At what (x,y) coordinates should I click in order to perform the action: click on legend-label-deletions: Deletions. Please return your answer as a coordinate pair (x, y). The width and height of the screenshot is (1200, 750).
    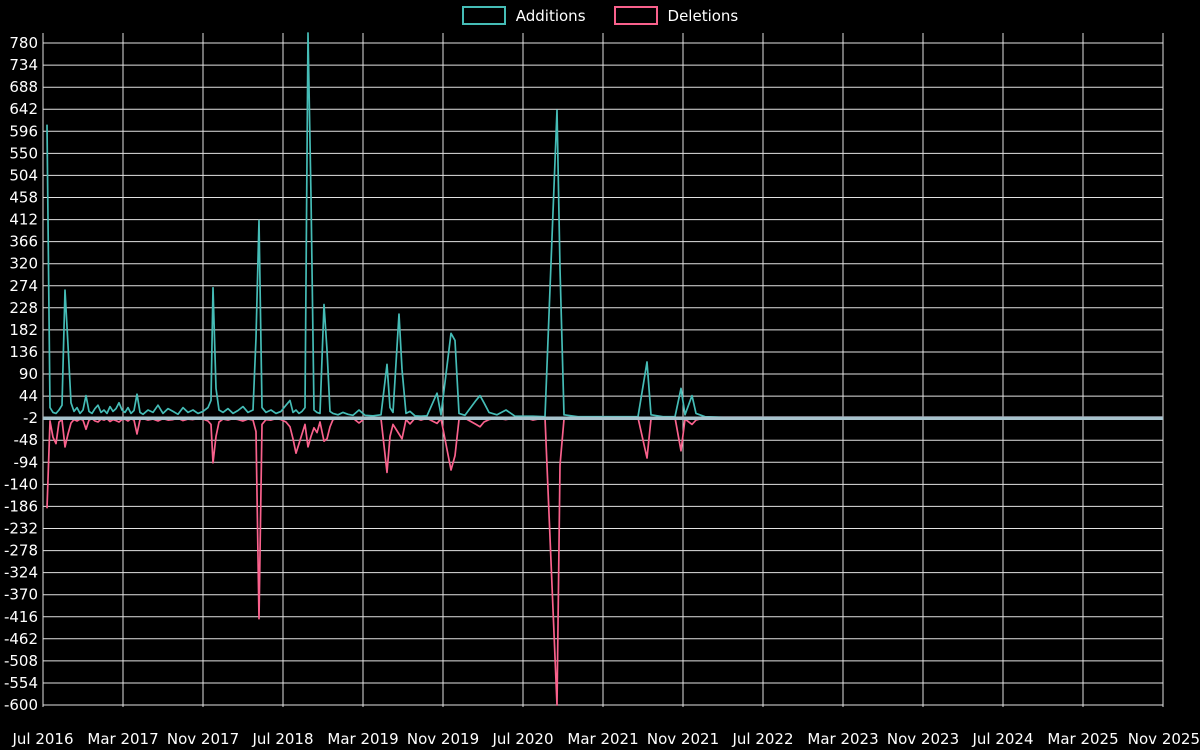
    Looking at the image, I should click on (703, 15).